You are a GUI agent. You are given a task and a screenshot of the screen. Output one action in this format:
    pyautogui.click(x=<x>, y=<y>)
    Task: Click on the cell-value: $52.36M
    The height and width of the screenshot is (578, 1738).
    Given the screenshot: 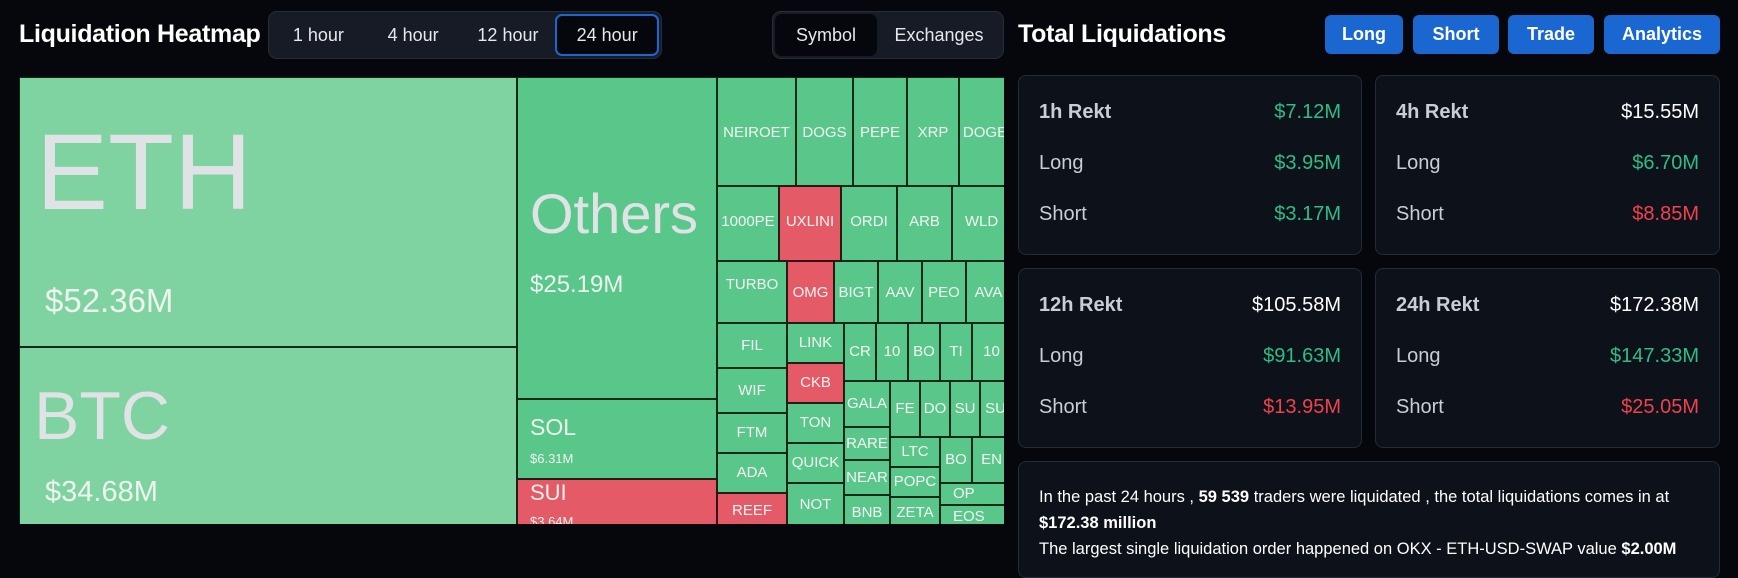 What is the action you would take?
    pyautogui.click(x=109, y=300)
    